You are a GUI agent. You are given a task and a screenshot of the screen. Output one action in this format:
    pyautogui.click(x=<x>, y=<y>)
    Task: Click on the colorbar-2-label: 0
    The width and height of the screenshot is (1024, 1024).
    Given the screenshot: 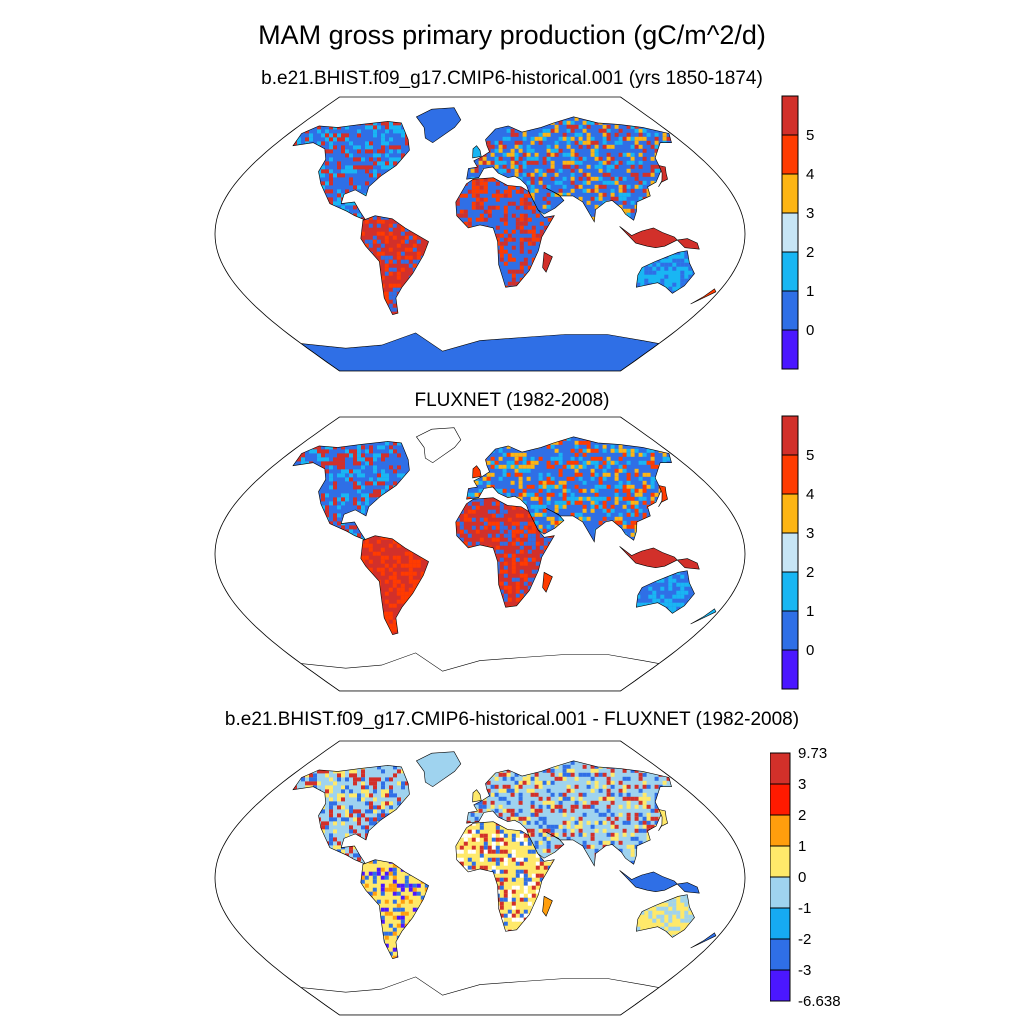 What is the action you would take?
    pyautogui.click(x=810, y=650)
    